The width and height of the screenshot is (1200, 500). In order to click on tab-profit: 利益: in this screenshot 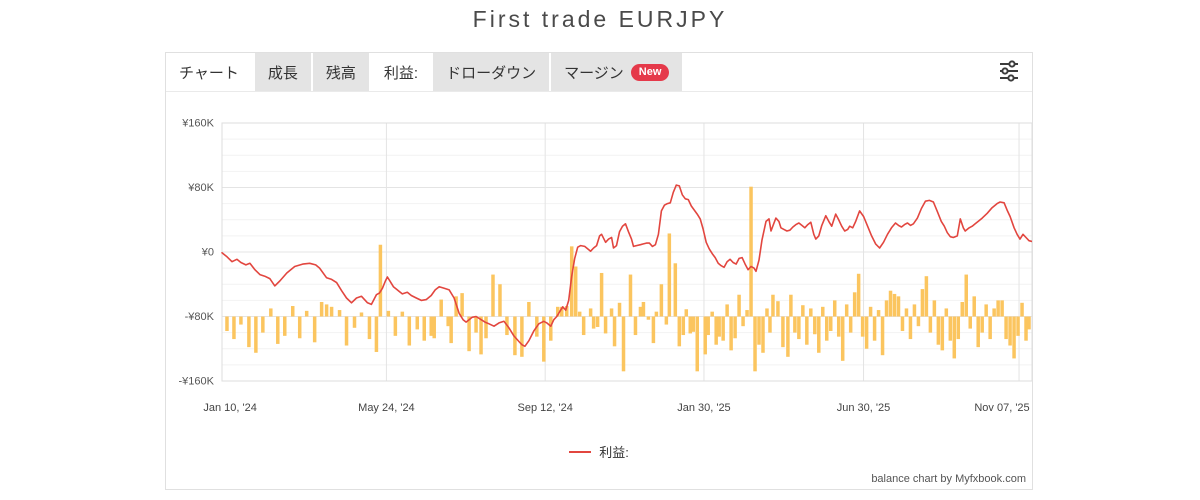, I will do `click(401, 72)`.